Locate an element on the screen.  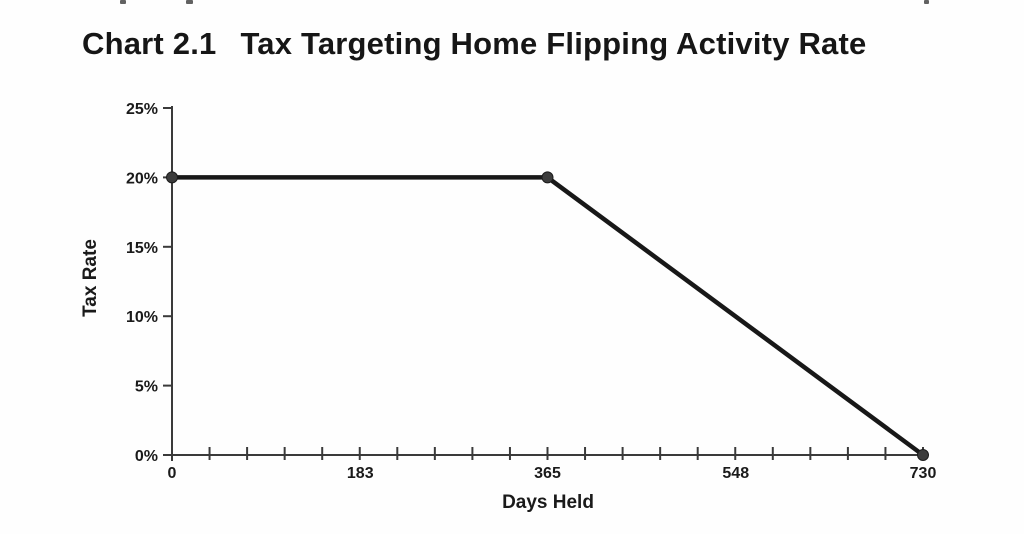
x-tick-label: 730 is located at coordinates (923, 473).